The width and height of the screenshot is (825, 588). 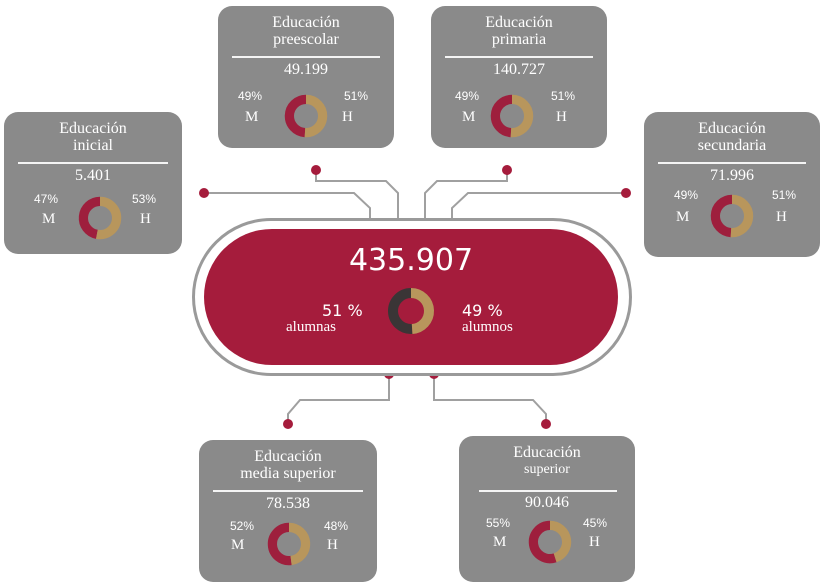 I want to click on central-pill: 435.907 51 % alumnas 49 % alumnos, so click(x=411, y=297).